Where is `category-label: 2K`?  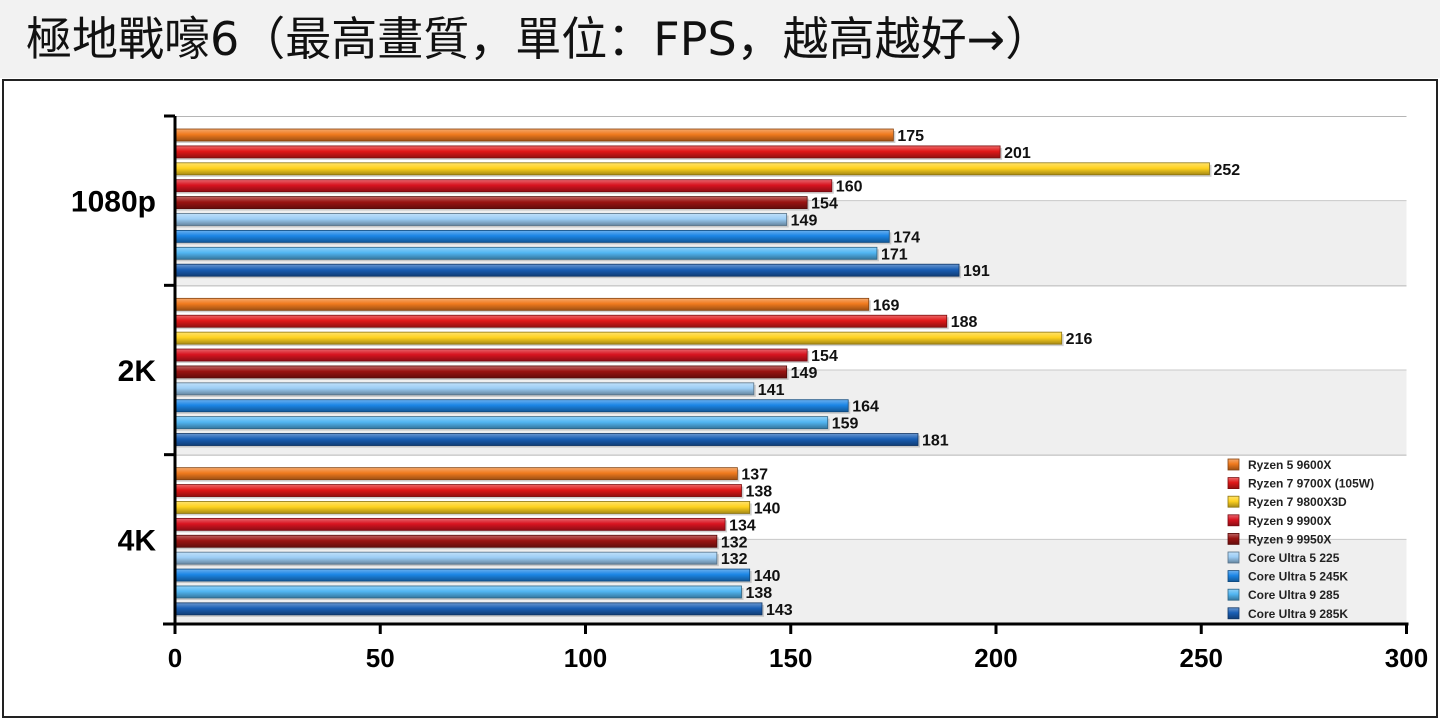 category-label: 2K is located at coordinates (137, 371).